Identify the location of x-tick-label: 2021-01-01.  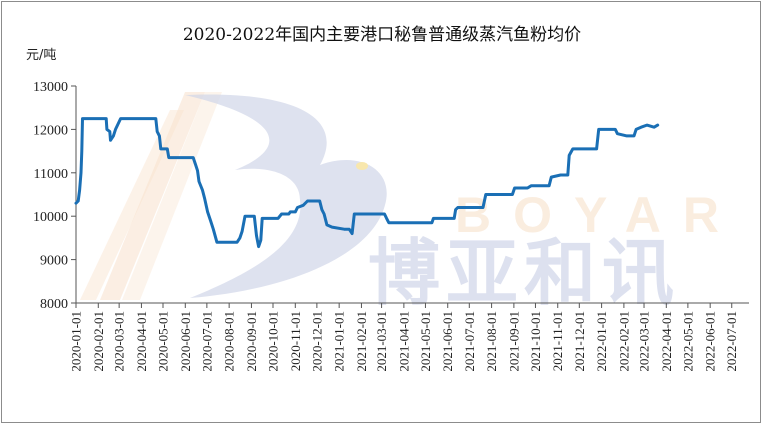
(339, 341).